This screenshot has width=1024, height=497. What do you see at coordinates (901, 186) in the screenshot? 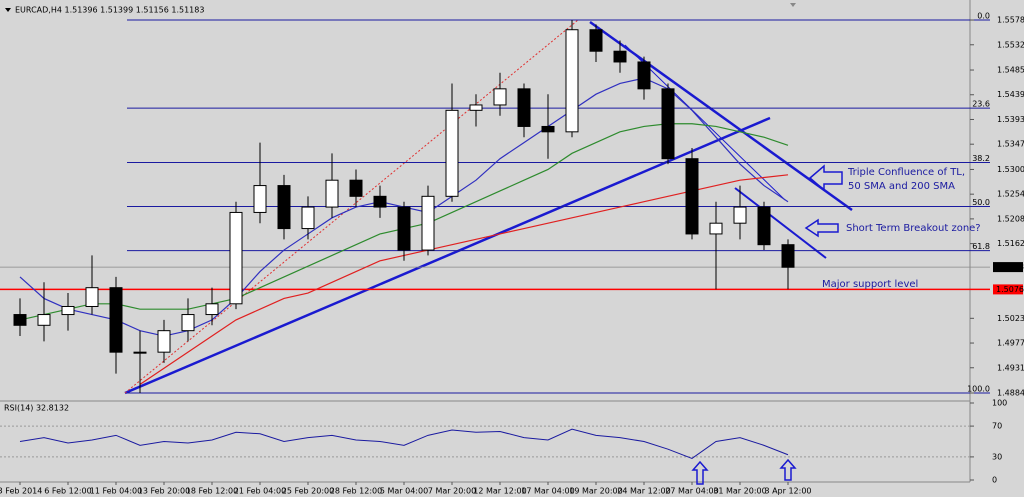
I see `annotation: 50 SMA and 200 SMA` at bounding box center [901, 186].